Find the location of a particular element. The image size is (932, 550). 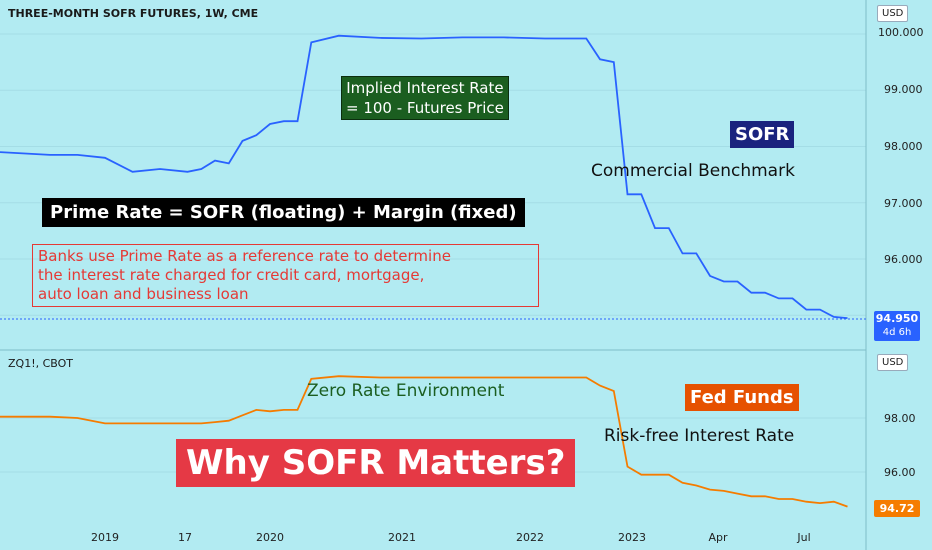

bar-countdown: 4d 6h is located at coordinates (897, 332).